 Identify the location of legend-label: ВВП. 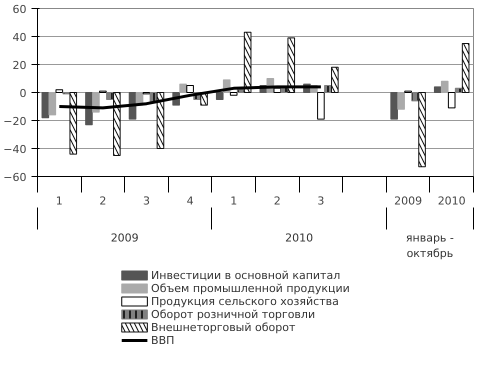
(162, 340).